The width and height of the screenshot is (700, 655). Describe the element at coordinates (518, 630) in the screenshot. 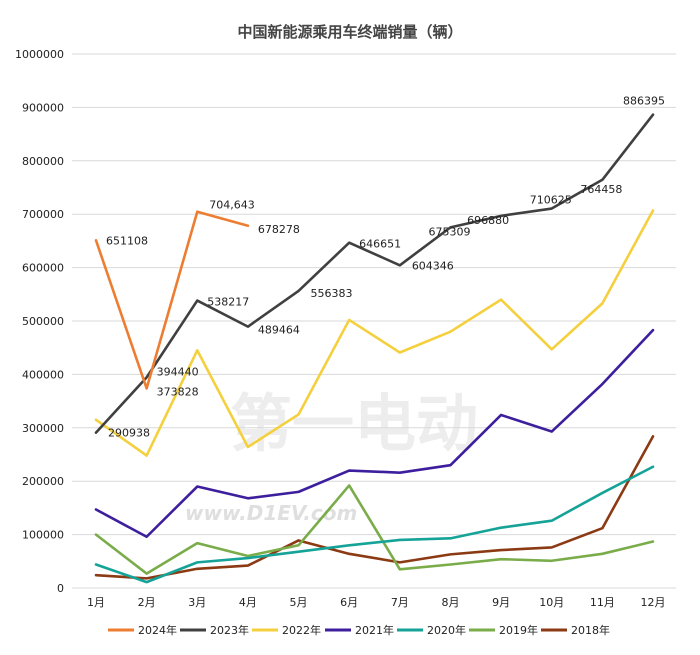

I see `legend-label: 2019年` at that location.